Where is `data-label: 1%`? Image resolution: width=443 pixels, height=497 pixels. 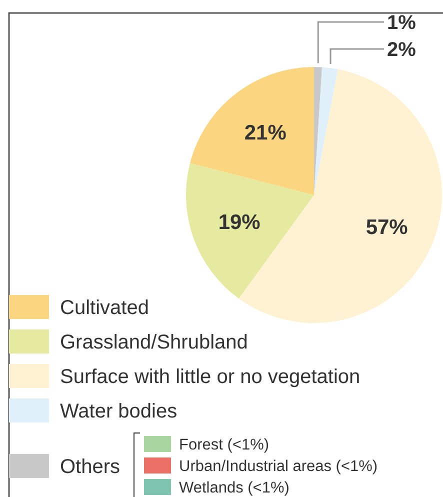
data-label: 1% is located at coordinates (401, 23).